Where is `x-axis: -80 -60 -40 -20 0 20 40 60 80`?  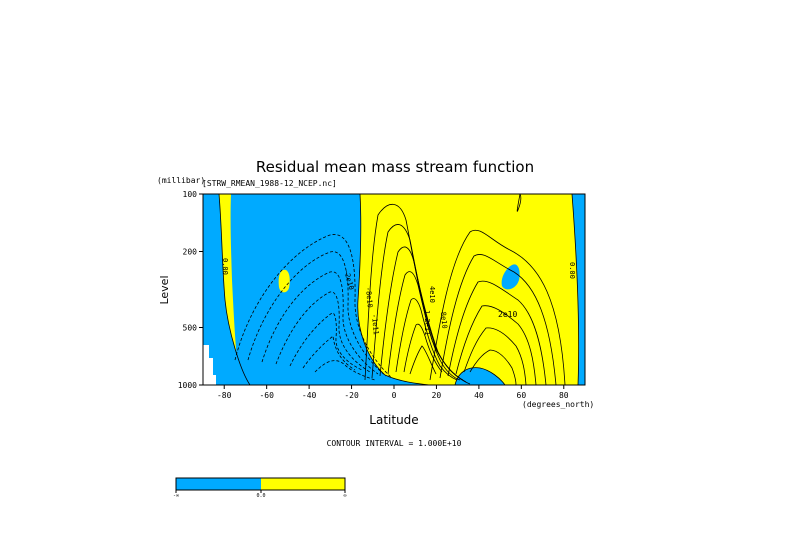
x-axis: -80 -60 -40 -20 0 20 40 60 80 is located at coordinates (393, 392).